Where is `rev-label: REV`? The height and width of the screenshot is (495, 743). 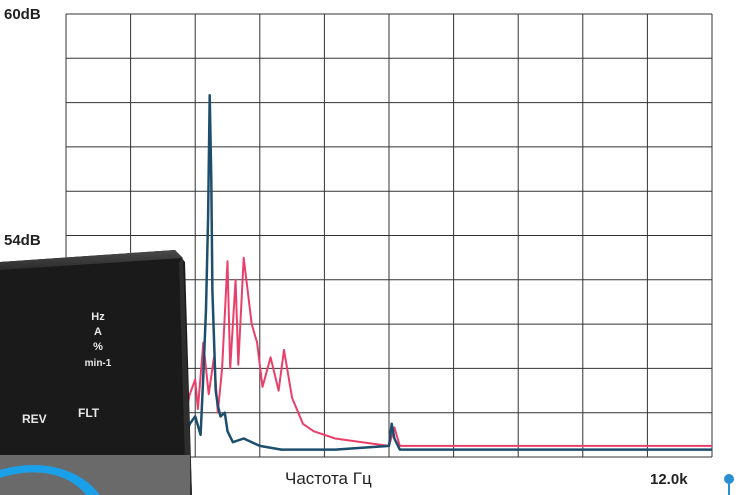
rev-label: REV is located at coordinates (34, 419).